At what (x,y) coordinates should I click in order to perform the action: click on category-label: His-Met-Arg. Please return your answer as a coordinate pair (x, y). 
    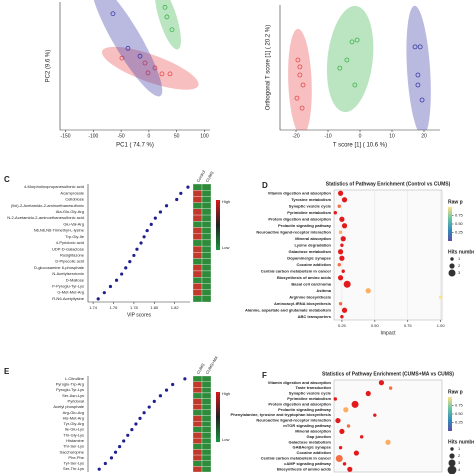
    Looking at the image, I should click on (73, 417).